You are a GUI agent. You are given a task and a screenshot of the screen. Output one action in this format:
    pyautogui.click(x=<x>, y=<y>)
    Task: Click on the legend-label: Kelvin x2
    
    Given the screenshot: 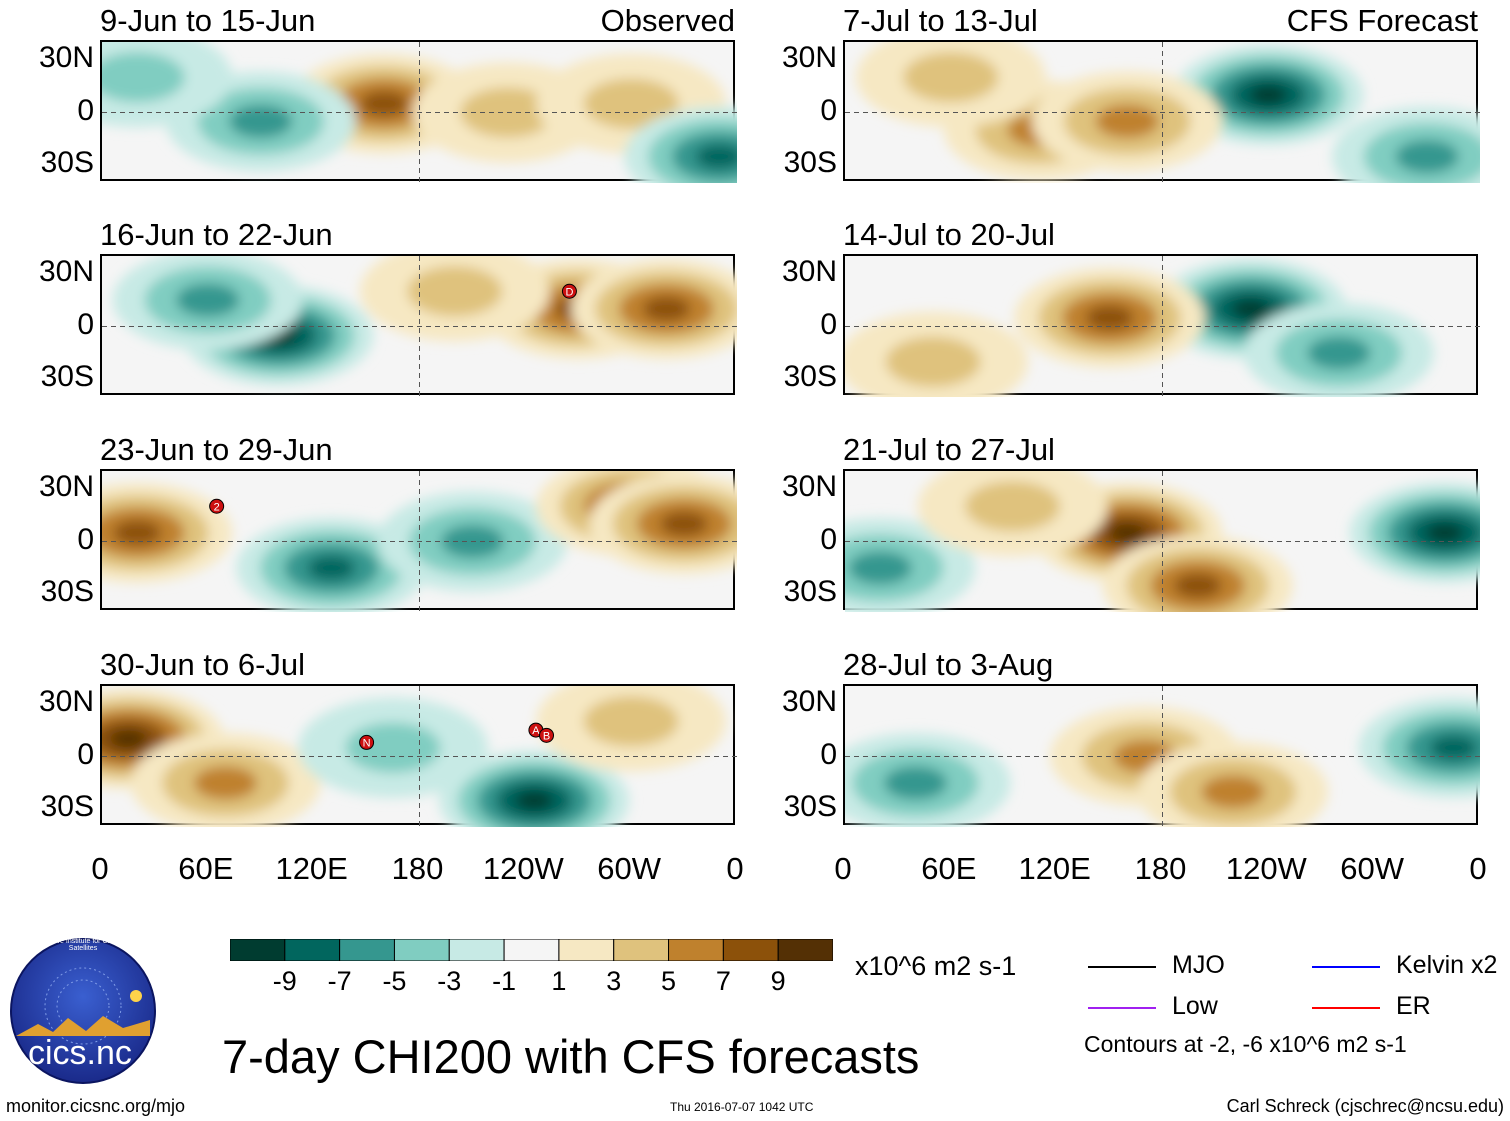 What is the action you would take?
    pyautogui.click(x=1447, y=965)
    